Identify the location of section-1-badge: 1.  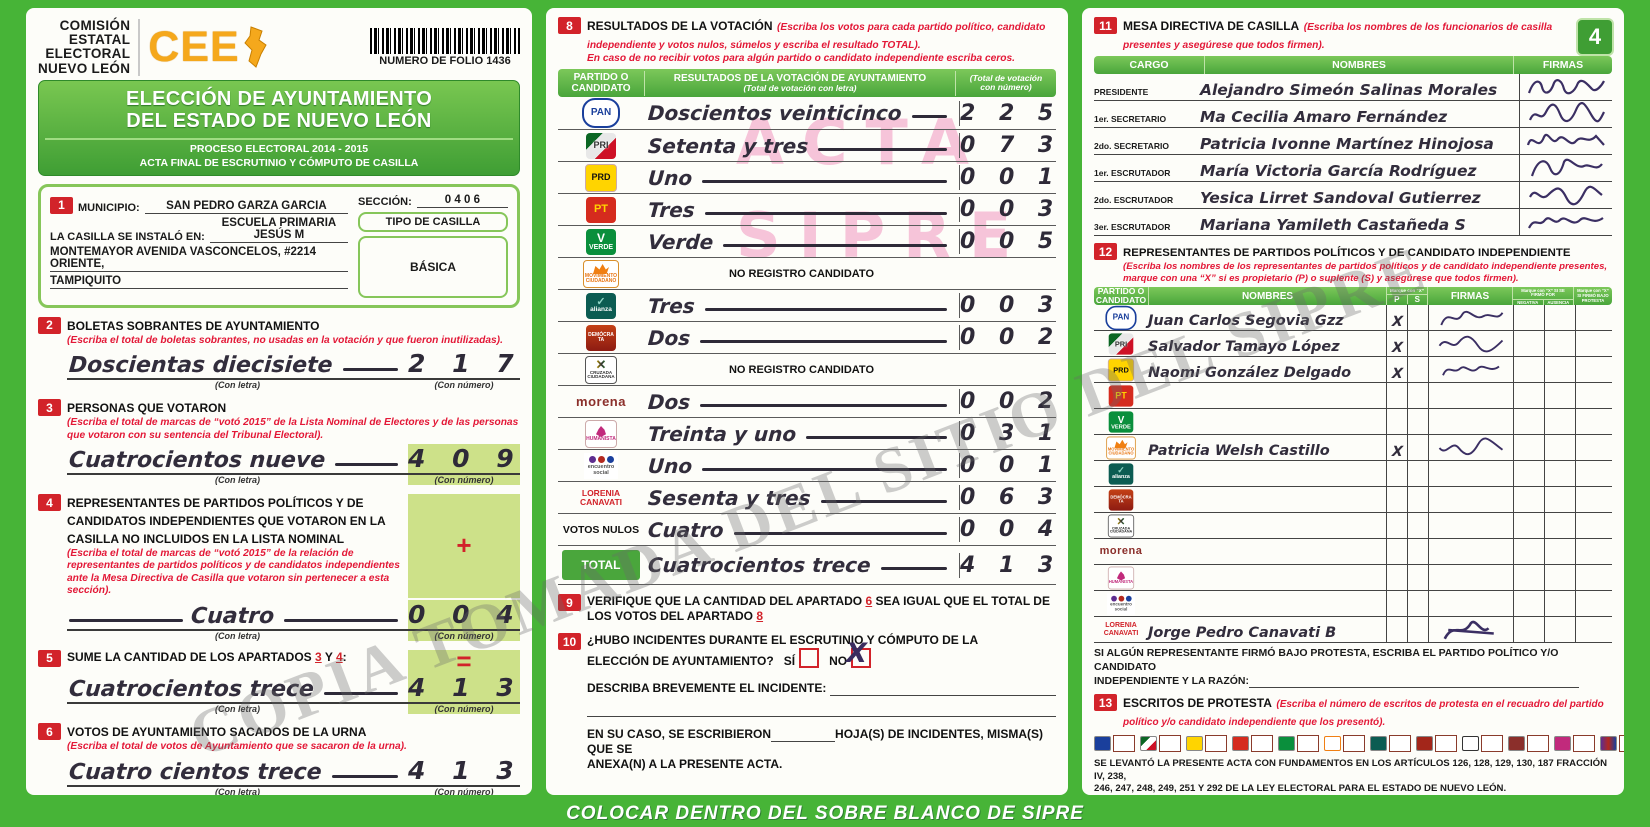
(61, 205).